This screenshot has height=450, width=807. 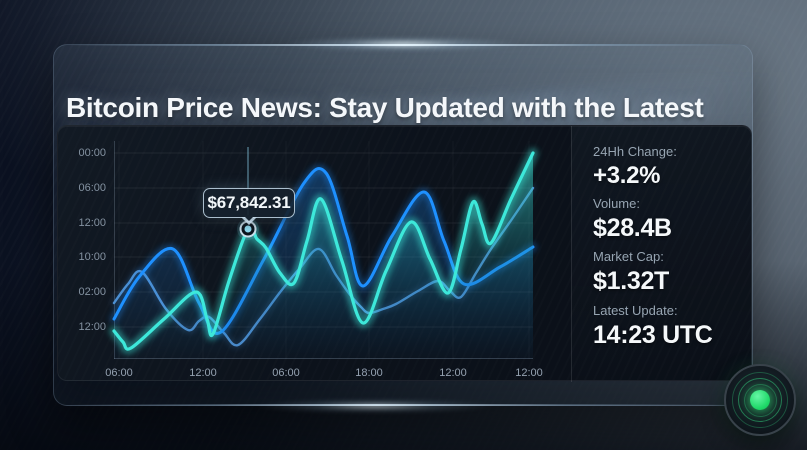 I want to click on live-ring-inner-icon, so click(x=760, y=400).